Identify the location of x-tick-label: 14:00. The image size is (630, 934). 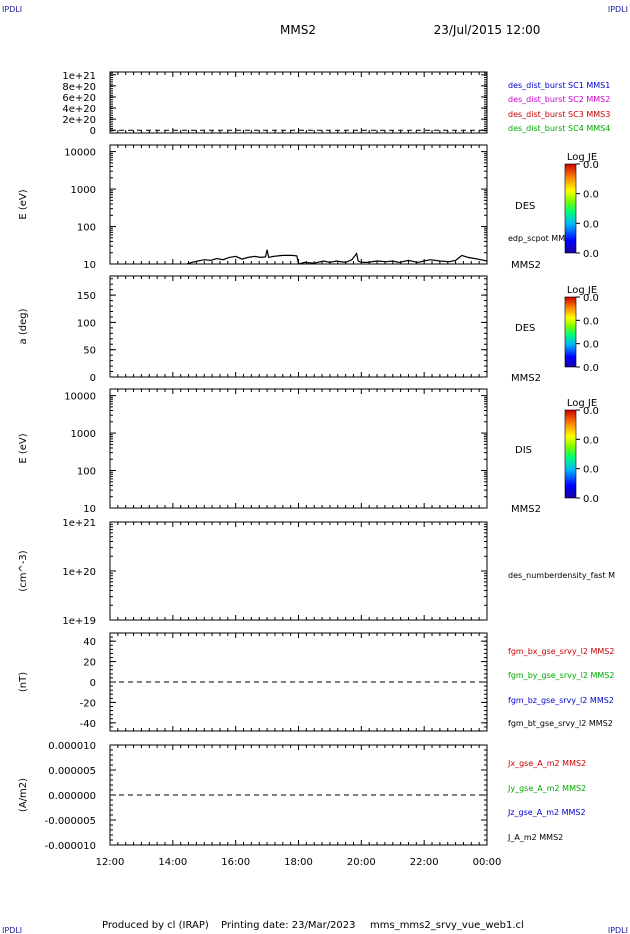
(172, 862).